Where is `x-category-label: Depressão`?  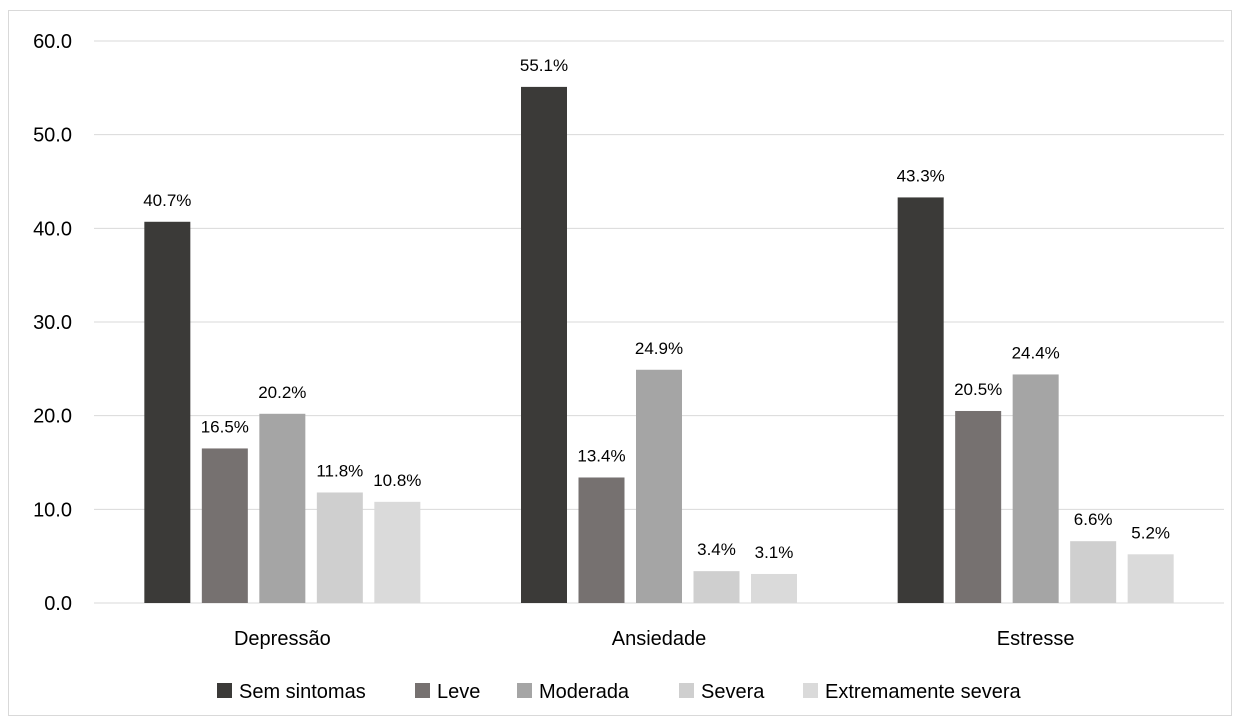 x-category-label: Depressão is located at coordinates (282, 639).